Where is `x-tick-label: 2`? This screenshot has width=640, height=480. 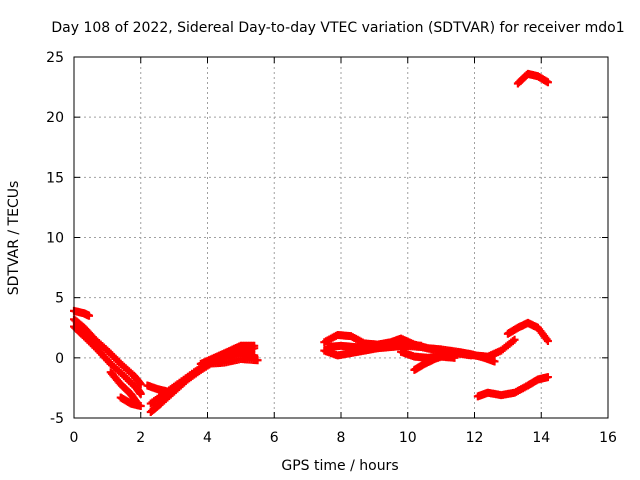
x-tick-label: 2 is located at coordinates (140, 438).